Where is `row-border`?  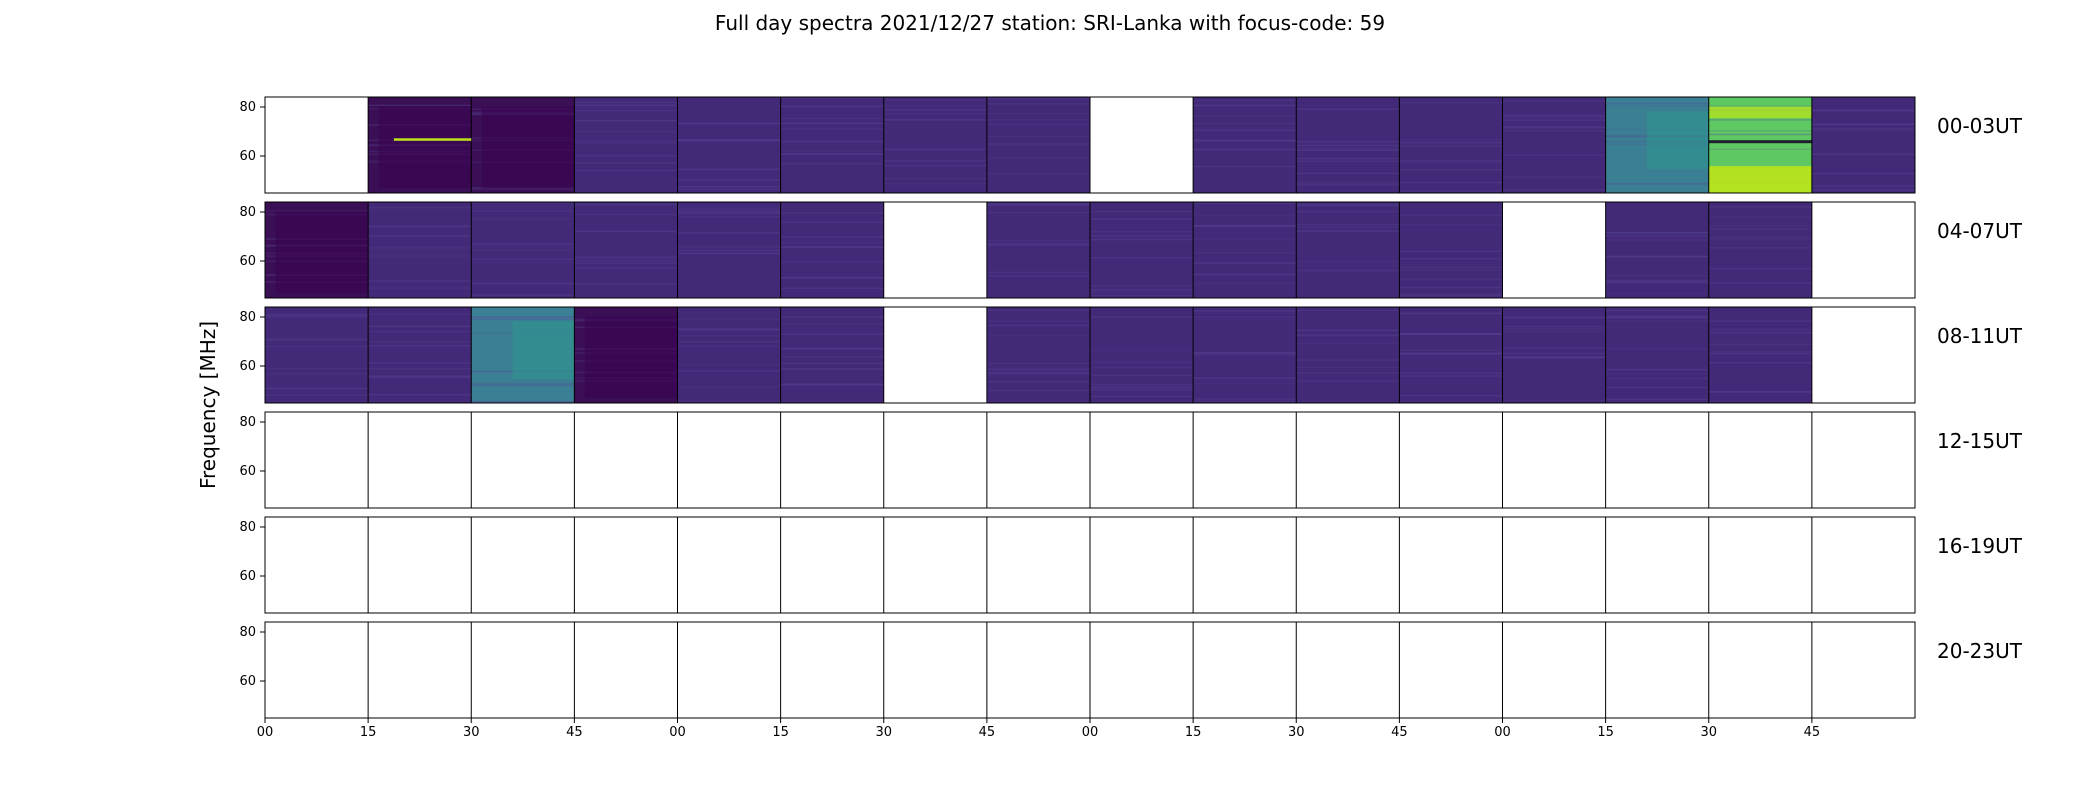 row-border is located at coordinates (1090, 250).